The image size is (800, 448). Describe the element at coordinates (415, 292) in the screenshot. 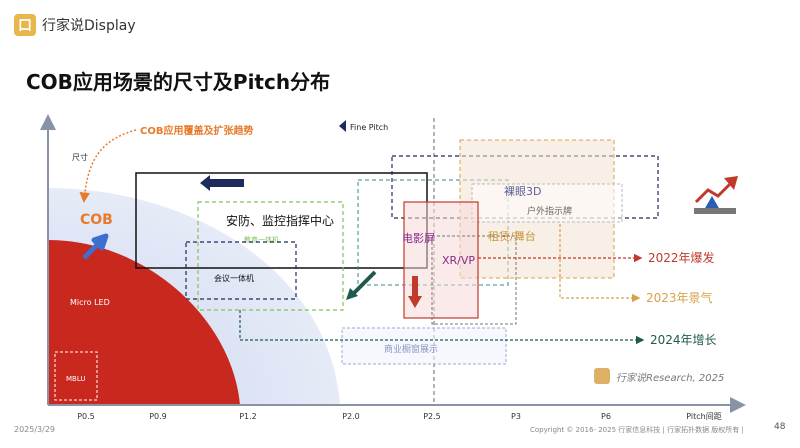

I see `cinema-down-arrow-icon` at that location.